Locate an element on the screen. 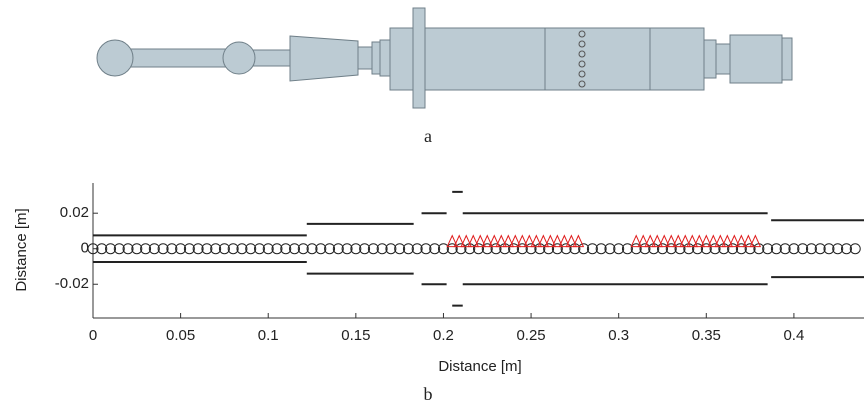 The width and height of the screenshot is (864, 405). x-tick-label: 0.05 is located at coordinates (180, 335).